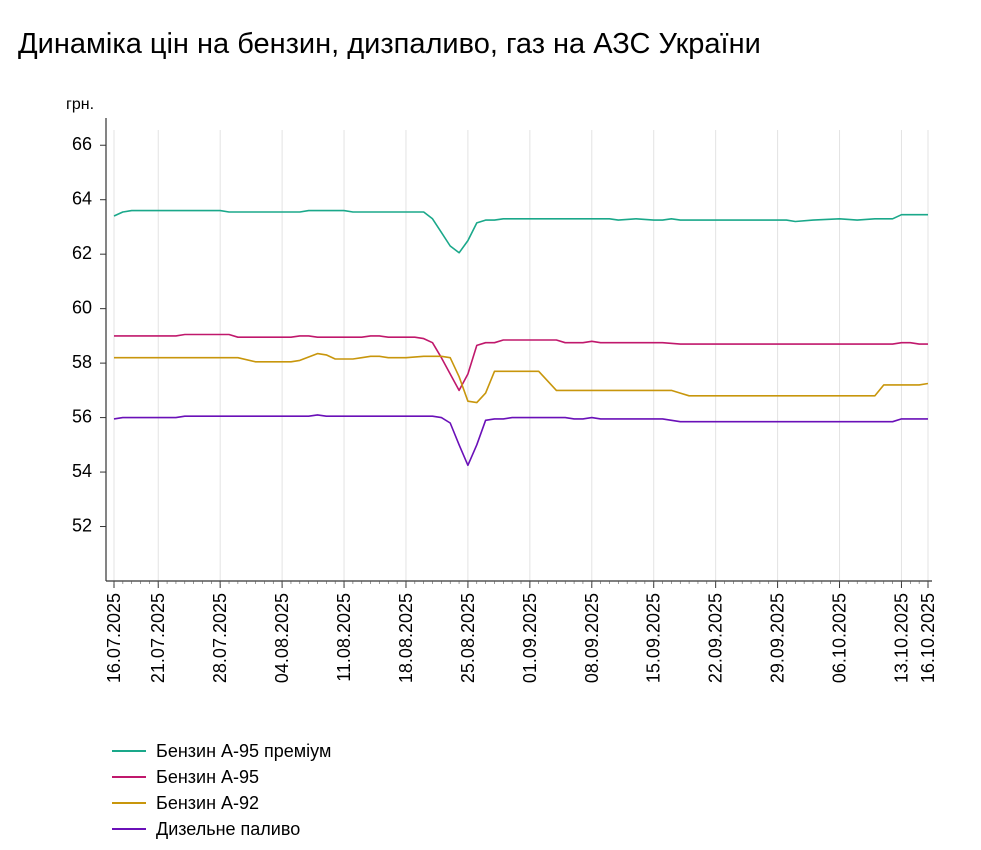 This screenshot has height=850, width=981. What do you see at coordinates (778, 638) in the screenshot?
I see `x-tick-label: 29.09.2025` at bounding box center [778, 638].